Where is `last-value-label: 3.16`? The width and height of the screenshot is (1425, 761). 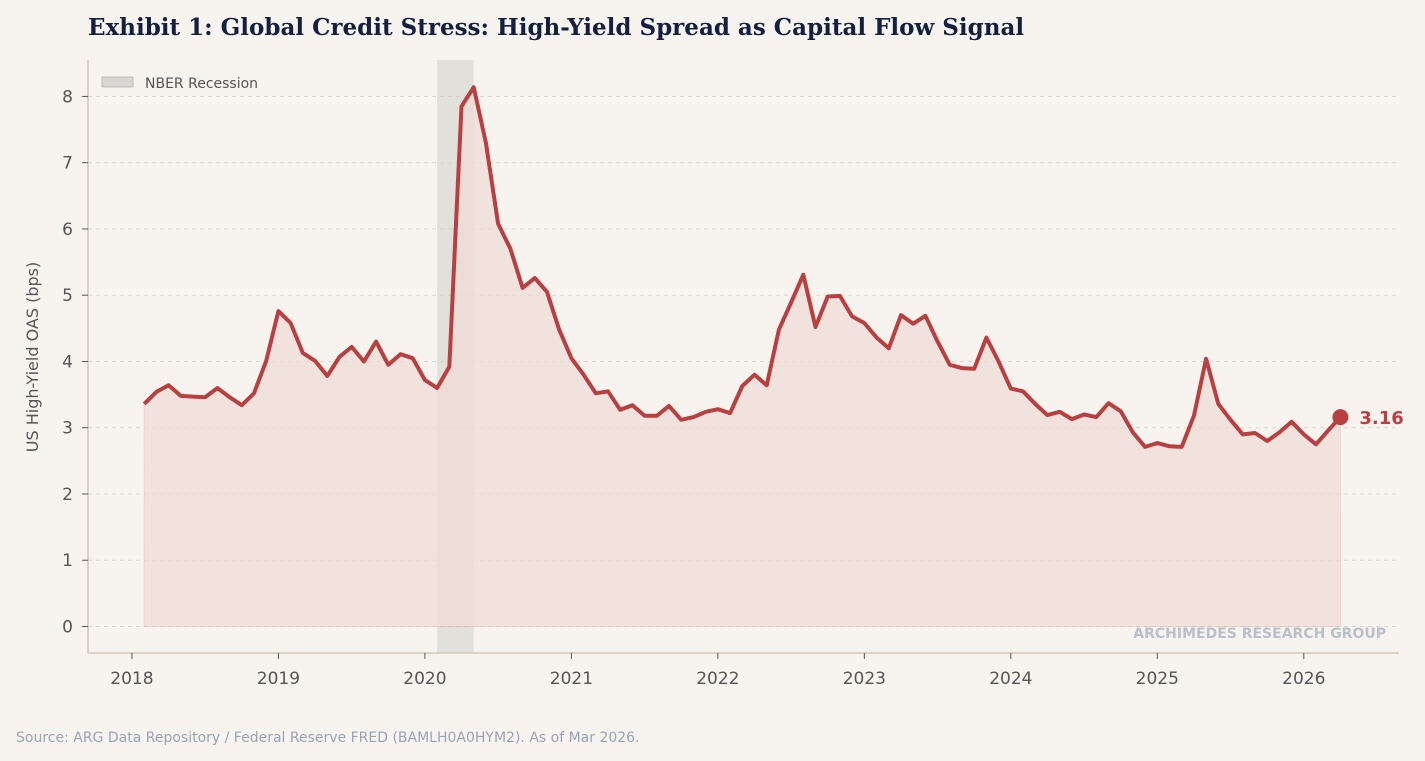 last-value-label: 3.16 is located at coordinates (1381, 418).